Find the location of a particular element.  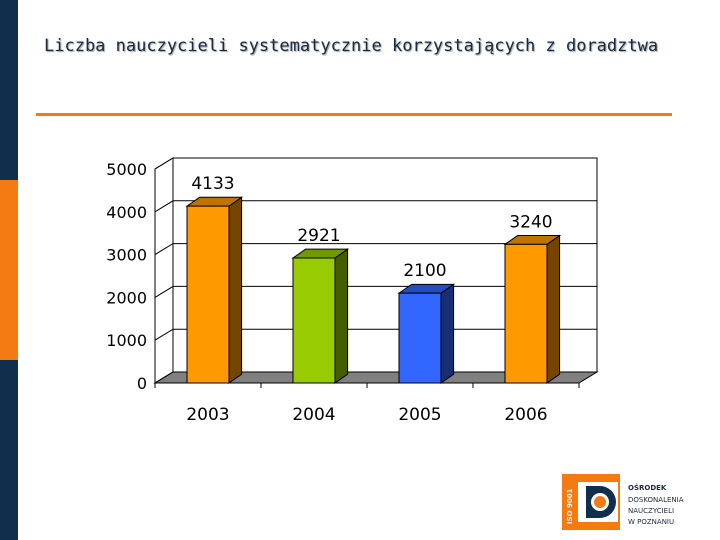

y-tick-label: 3000 is located at coordinates (126, 255).